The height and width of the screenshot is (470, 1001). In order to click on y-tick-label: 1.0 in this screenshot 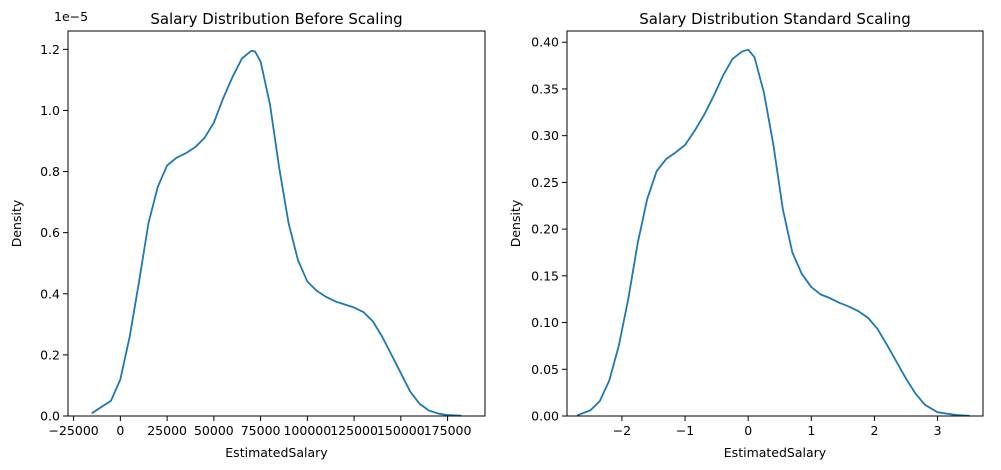, I will do `click(50, 110)`.